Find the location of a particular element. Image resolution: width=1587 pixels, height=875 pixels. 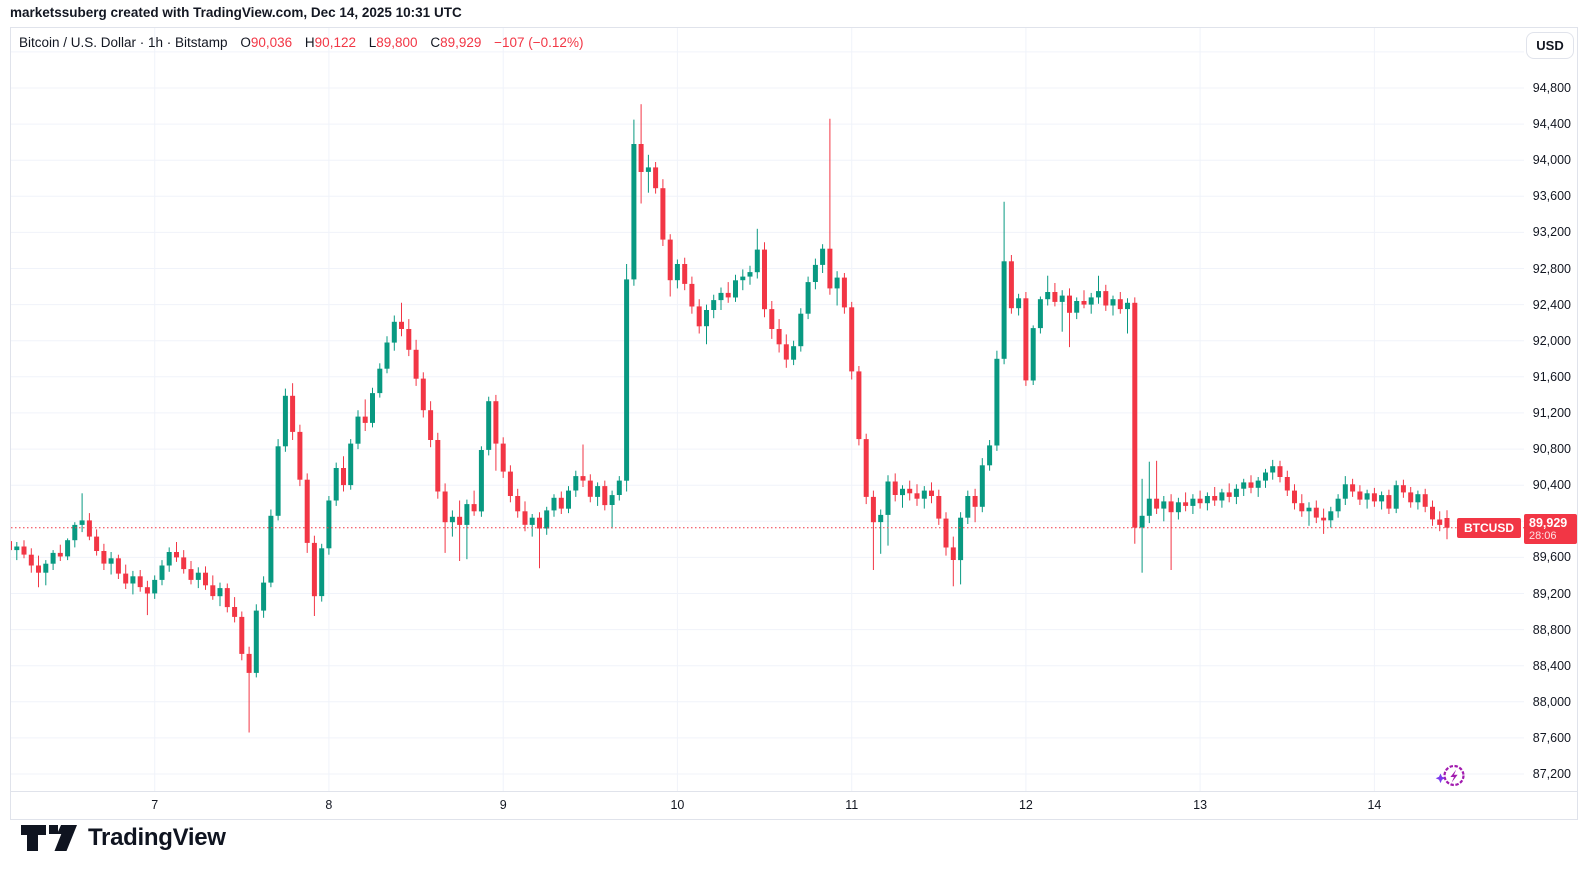

price-line-symbol-badge: BTCUSD is located at coordinates (1489, 527).